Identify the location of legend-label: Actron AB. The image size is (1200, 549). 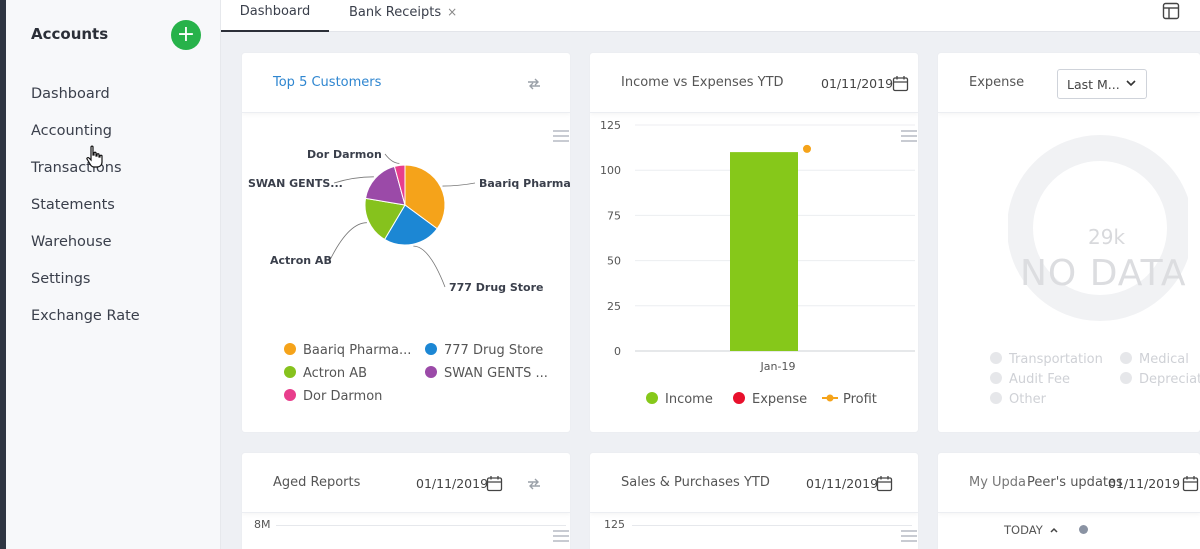
(335, 373).